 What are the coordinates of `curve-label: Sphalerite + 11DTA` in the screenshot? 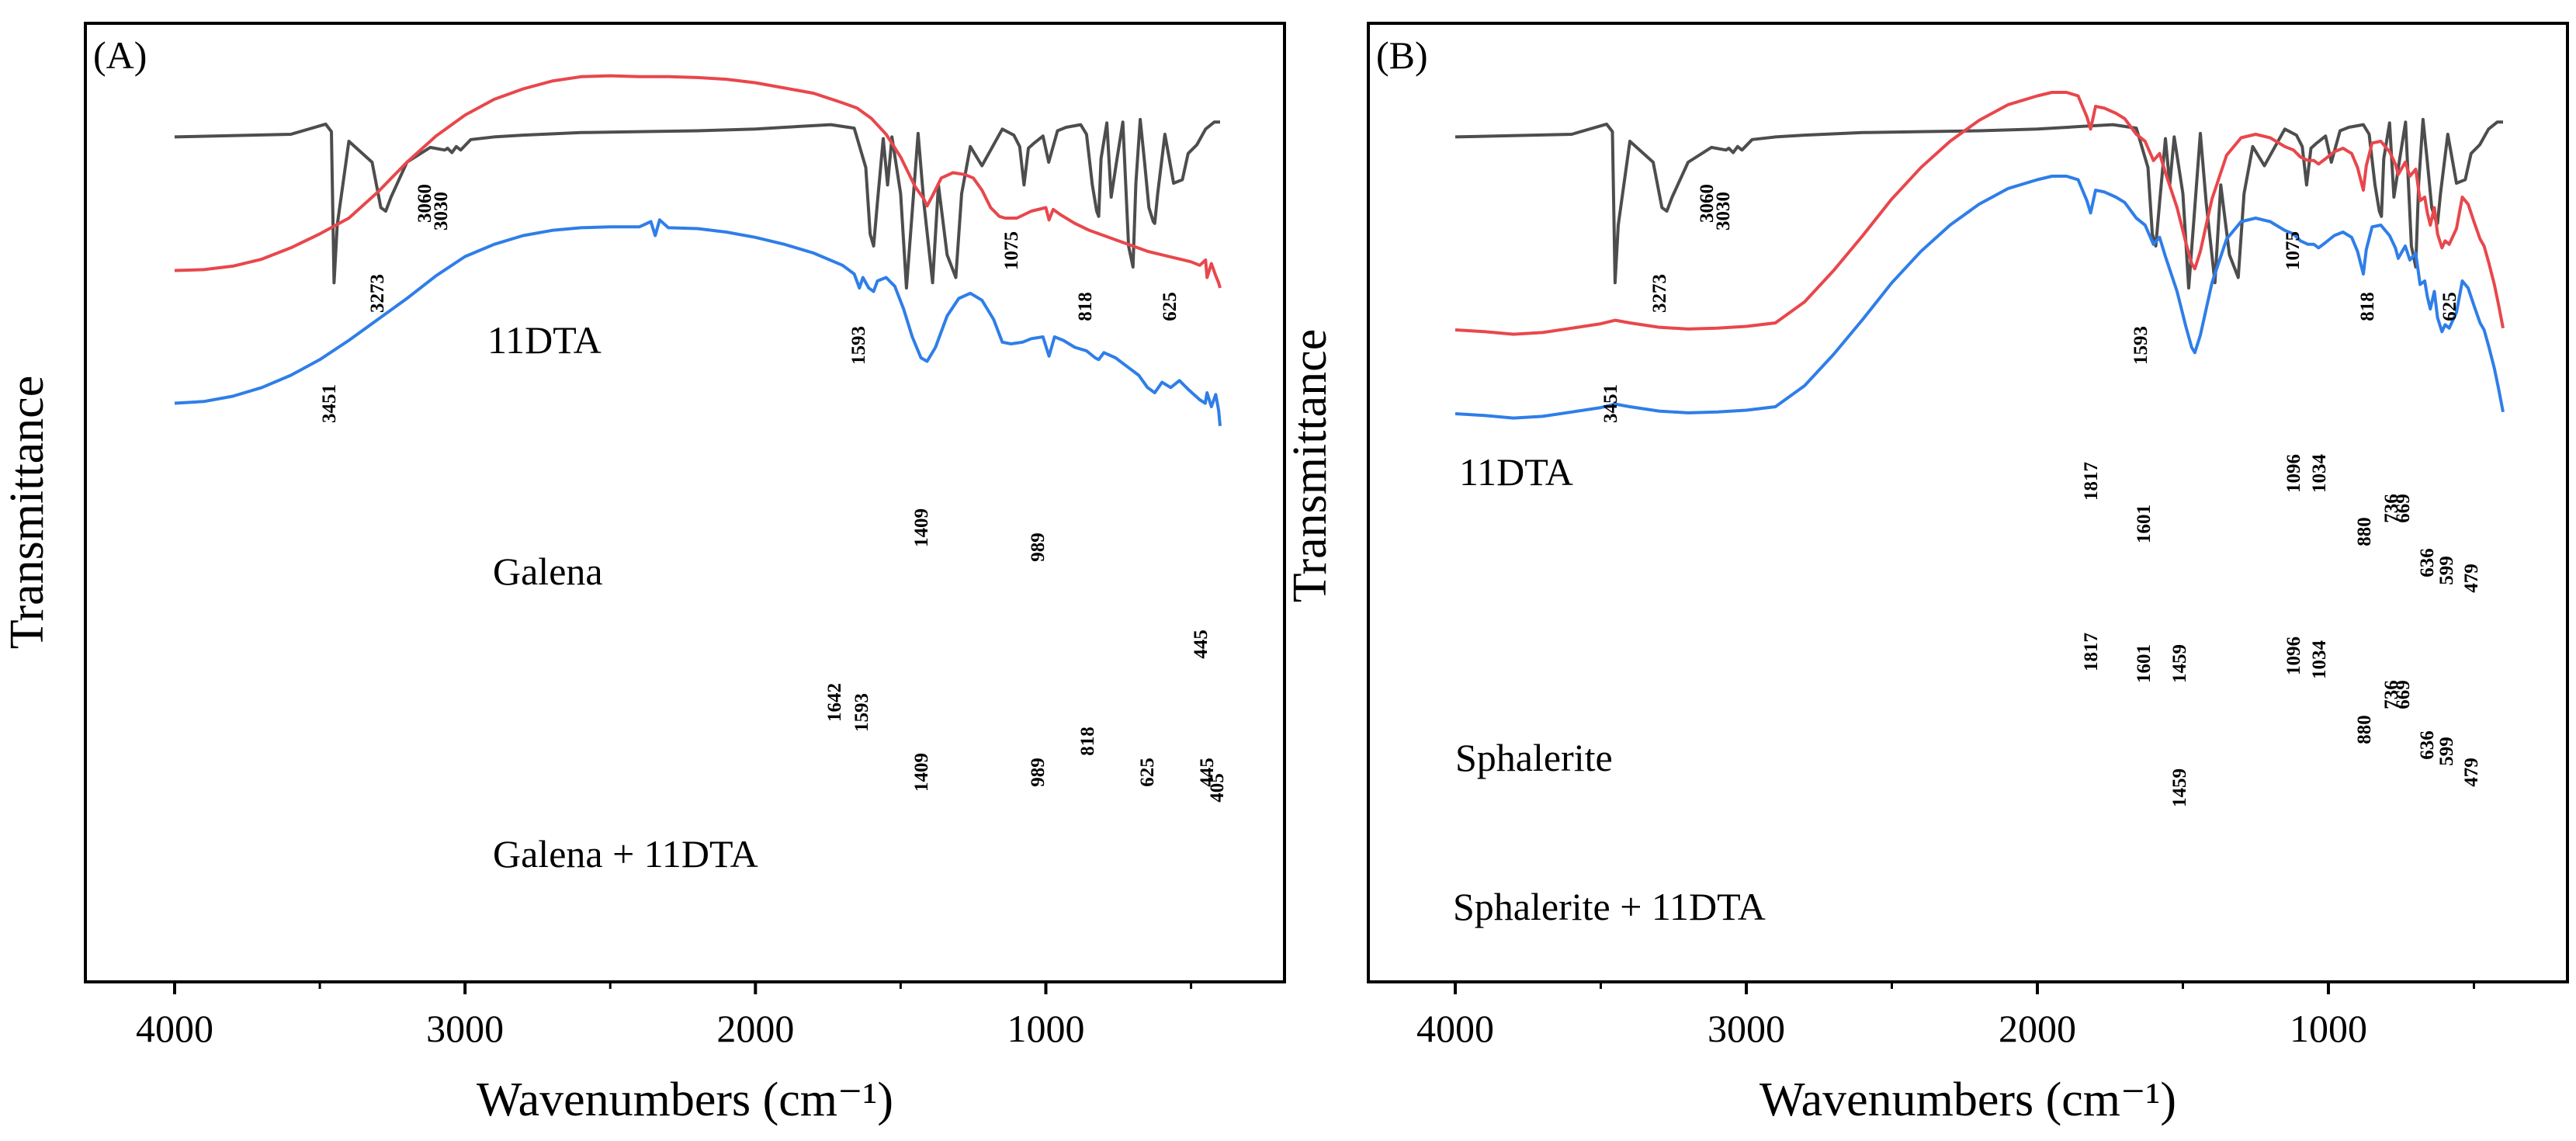 It's located at (1609, 906).